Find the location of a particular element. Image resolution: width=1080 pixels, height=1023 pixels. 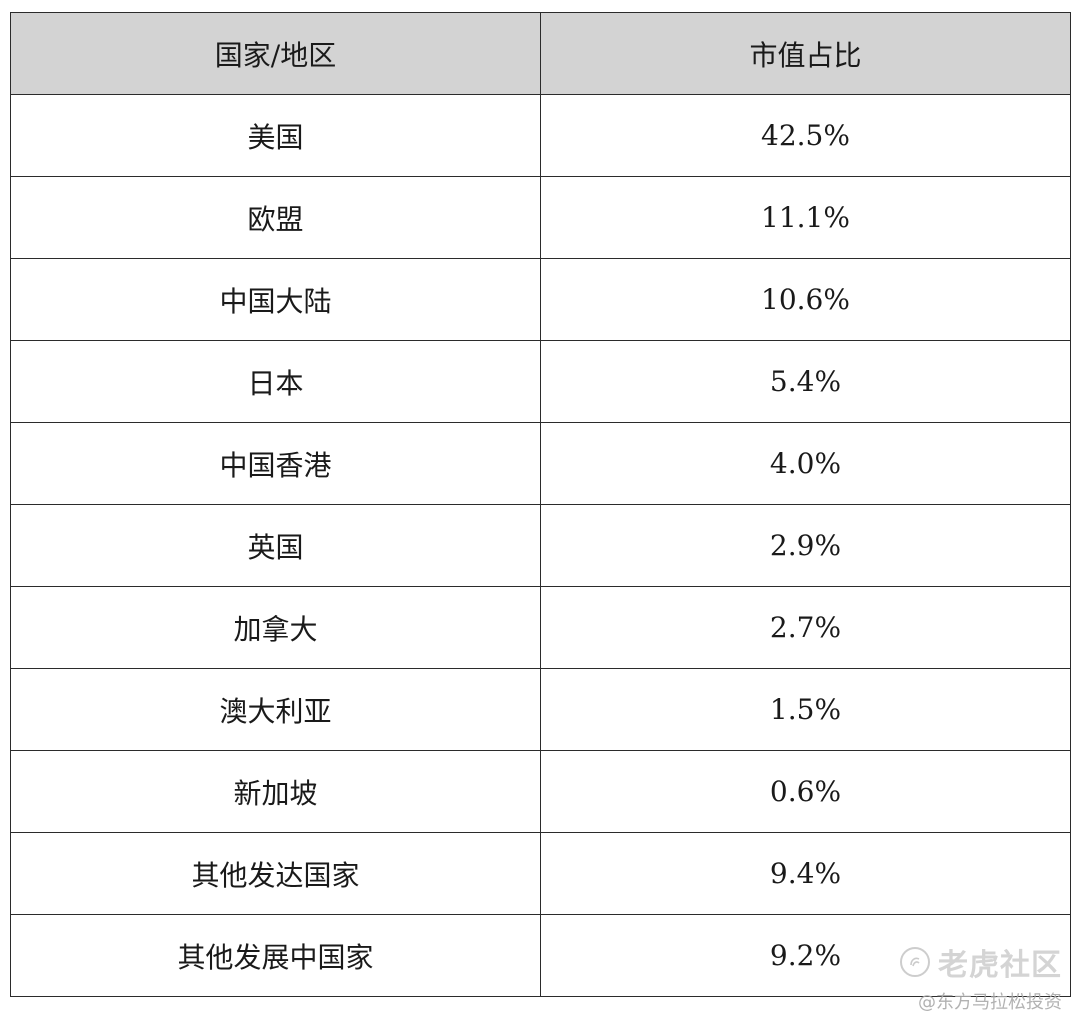

header-market-share: 市值占比 is located at coordinates (805, 53).